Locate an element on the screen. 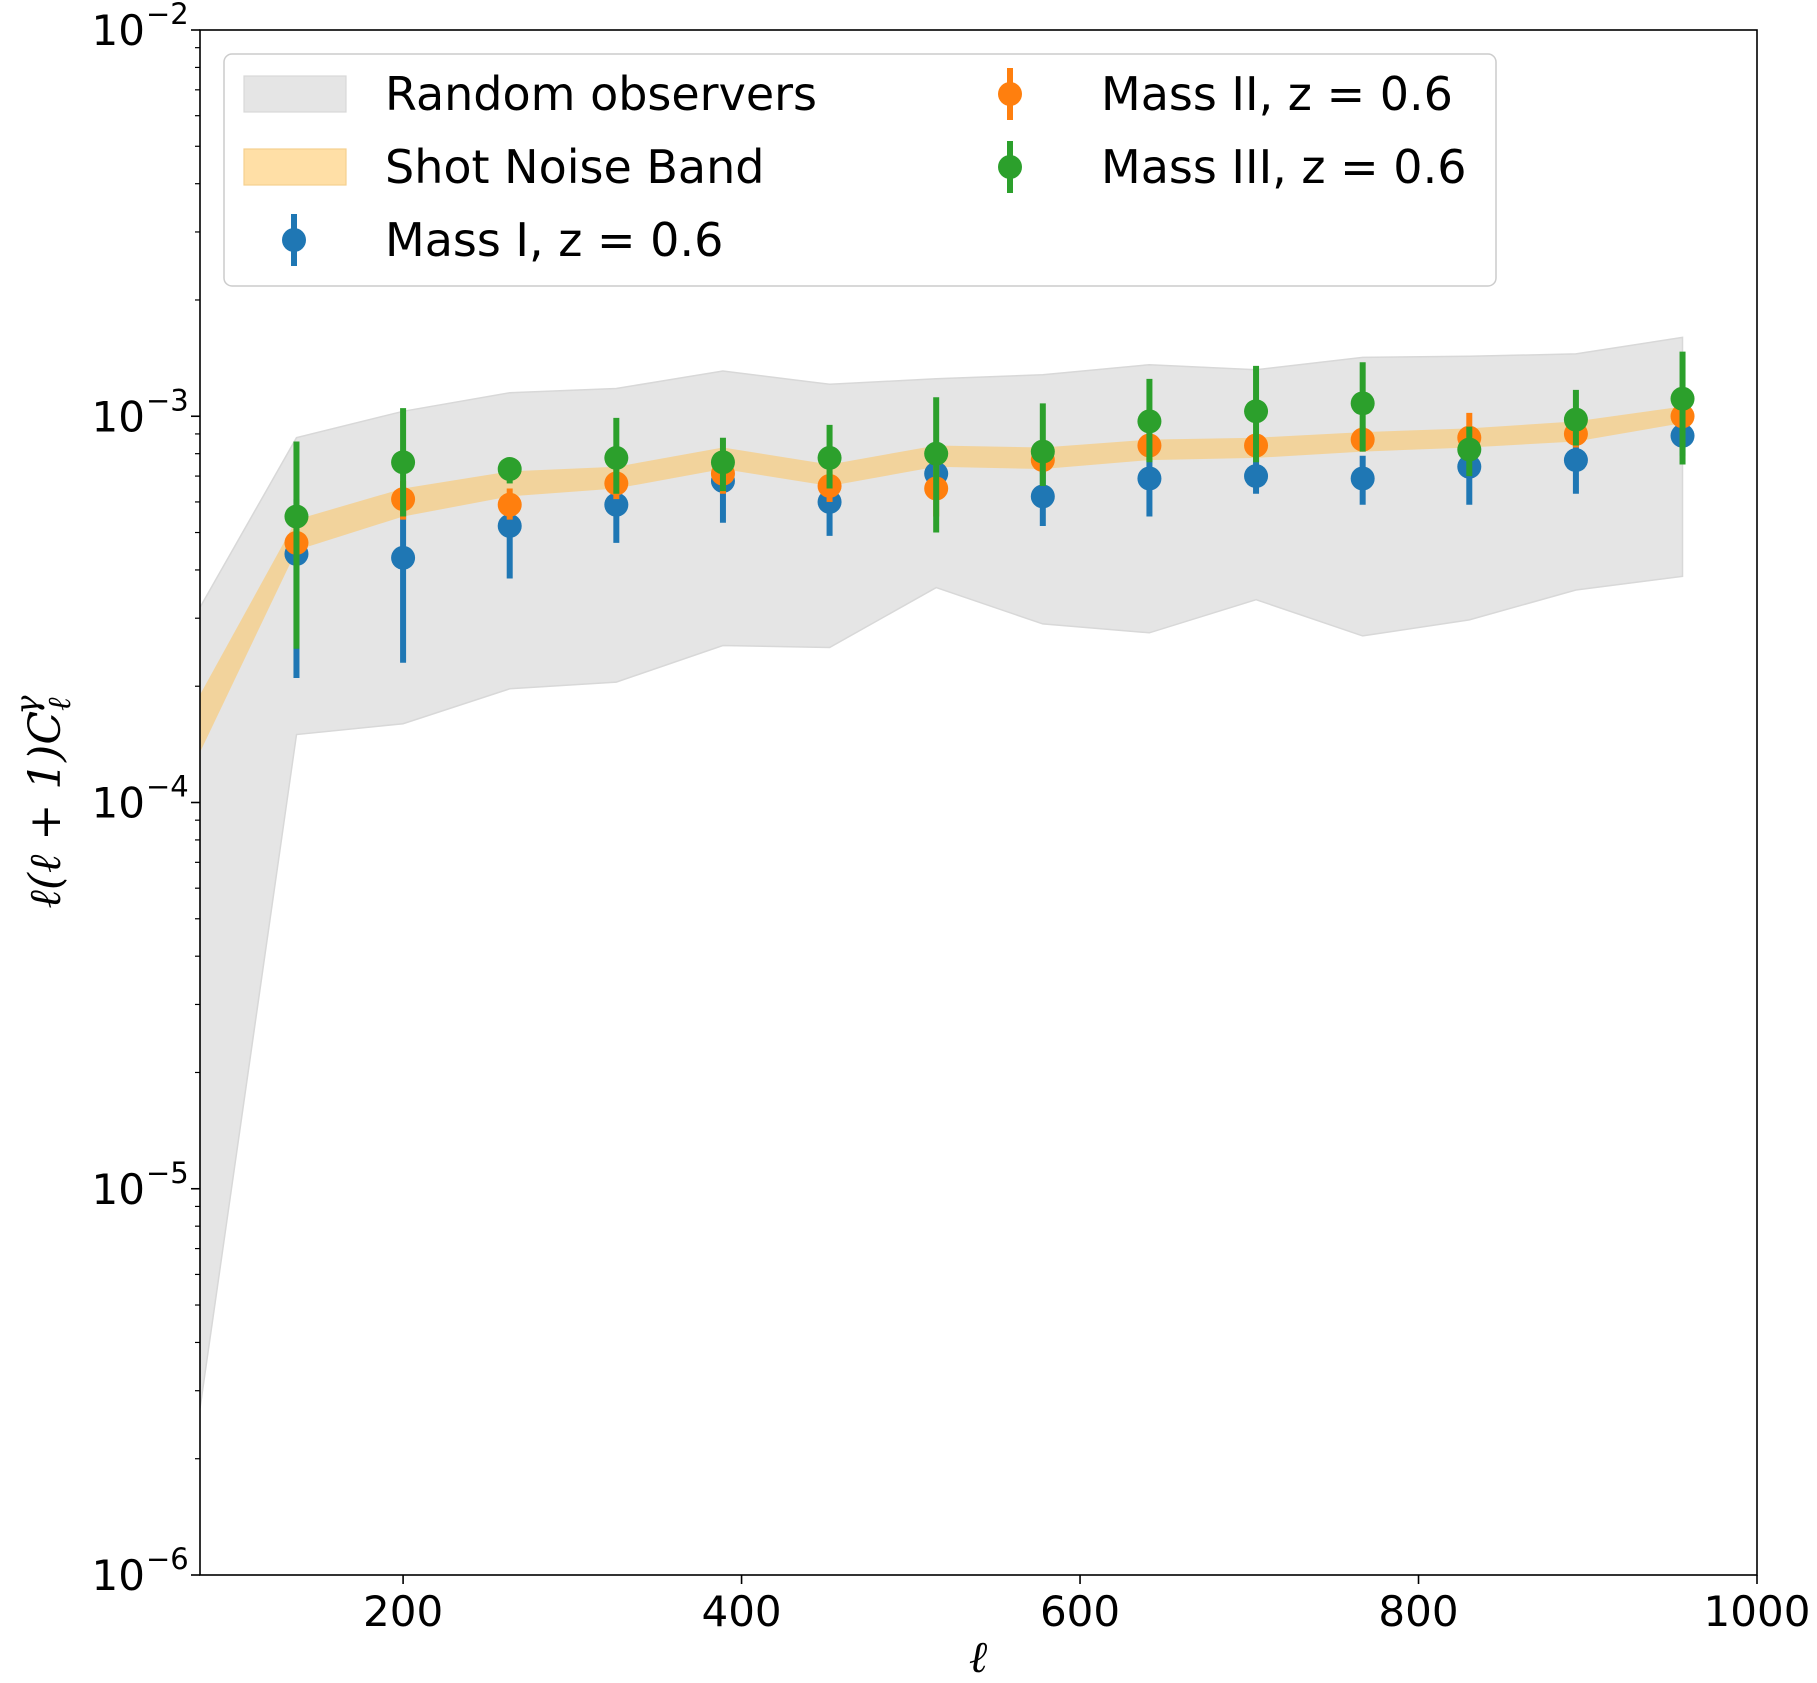 Image resolution: width=1817 pixels, height=1683 pixels. x-tick-label: 400 is located at coordinates (741, 1611).